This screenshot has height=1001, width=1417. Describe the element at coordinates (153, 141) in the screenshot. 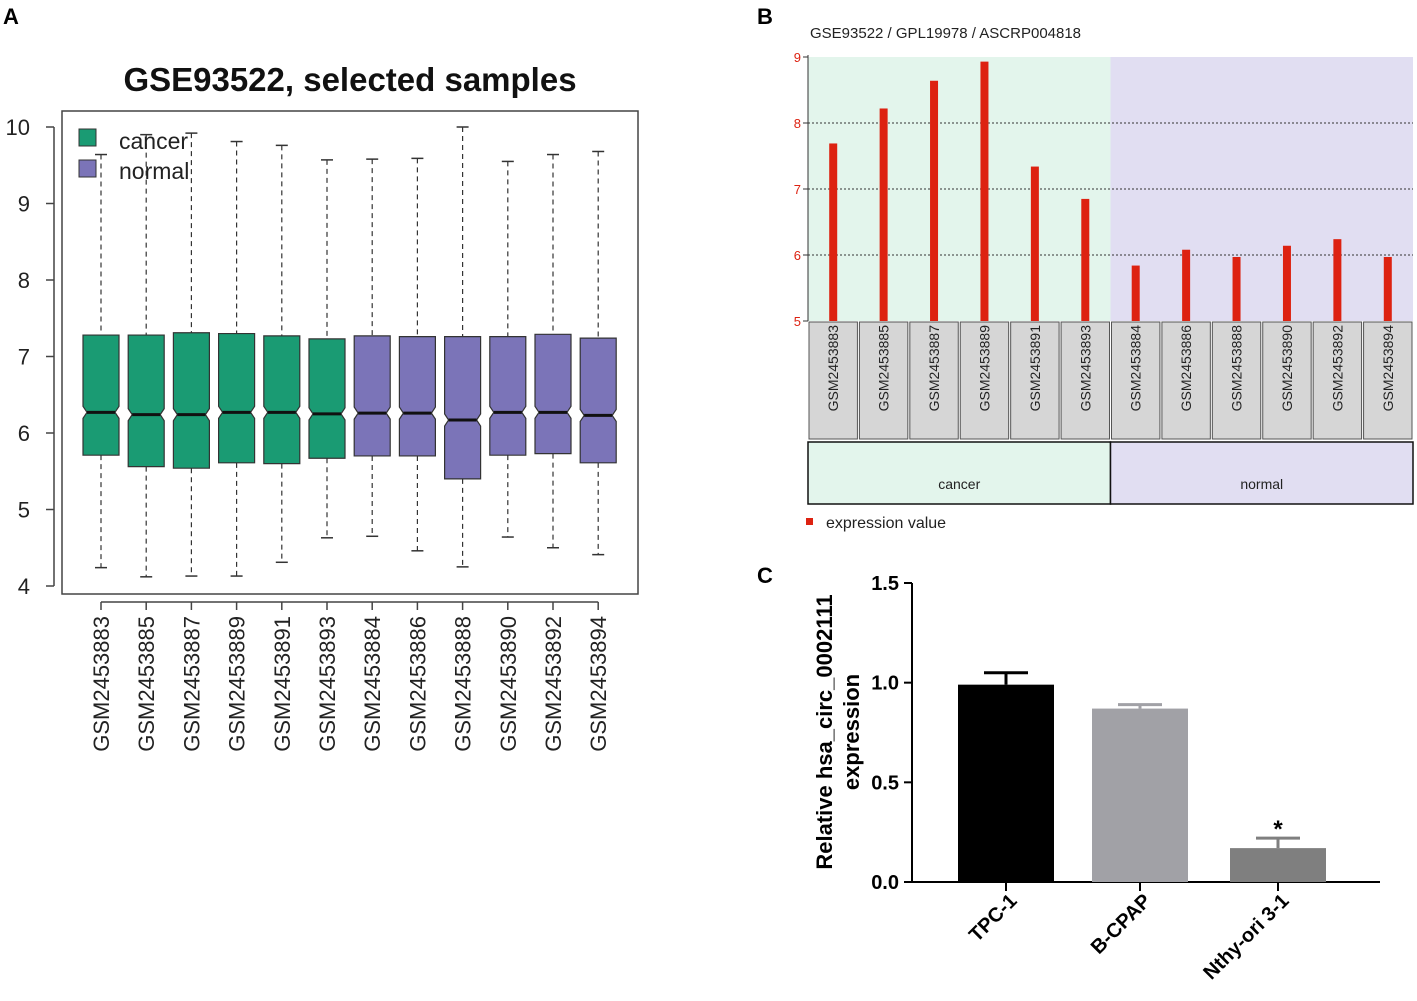

I see `legend-label-cancer: cancer` at that location.